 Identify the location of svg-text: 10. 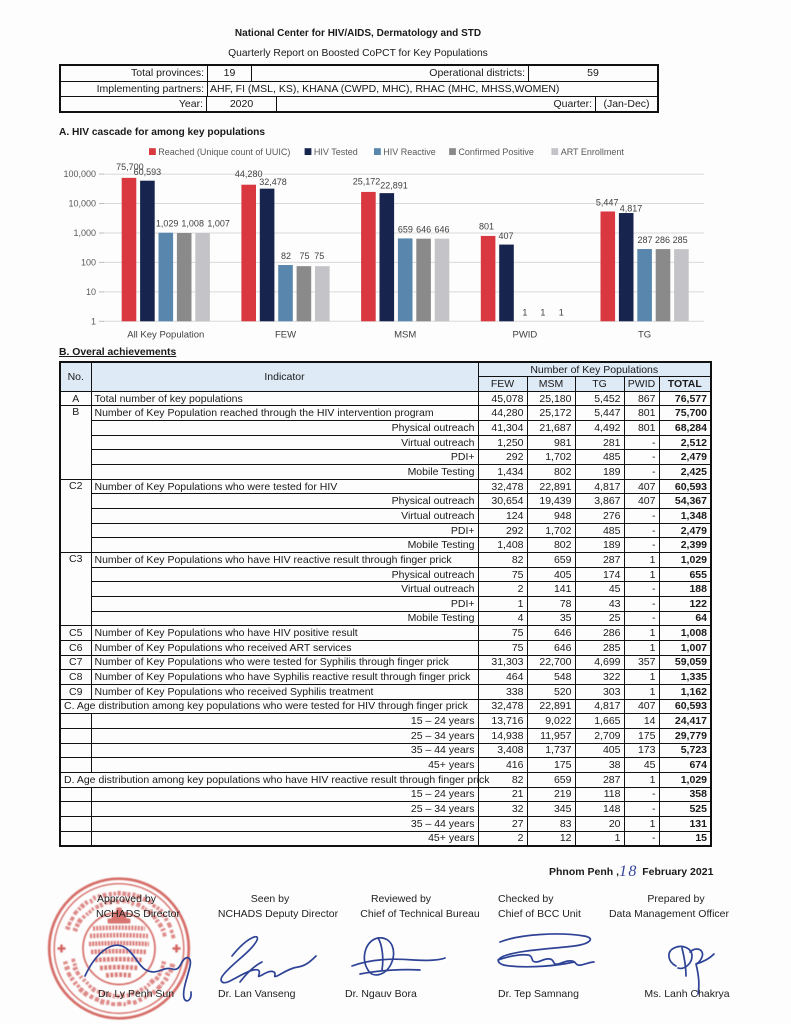
(91, 292).